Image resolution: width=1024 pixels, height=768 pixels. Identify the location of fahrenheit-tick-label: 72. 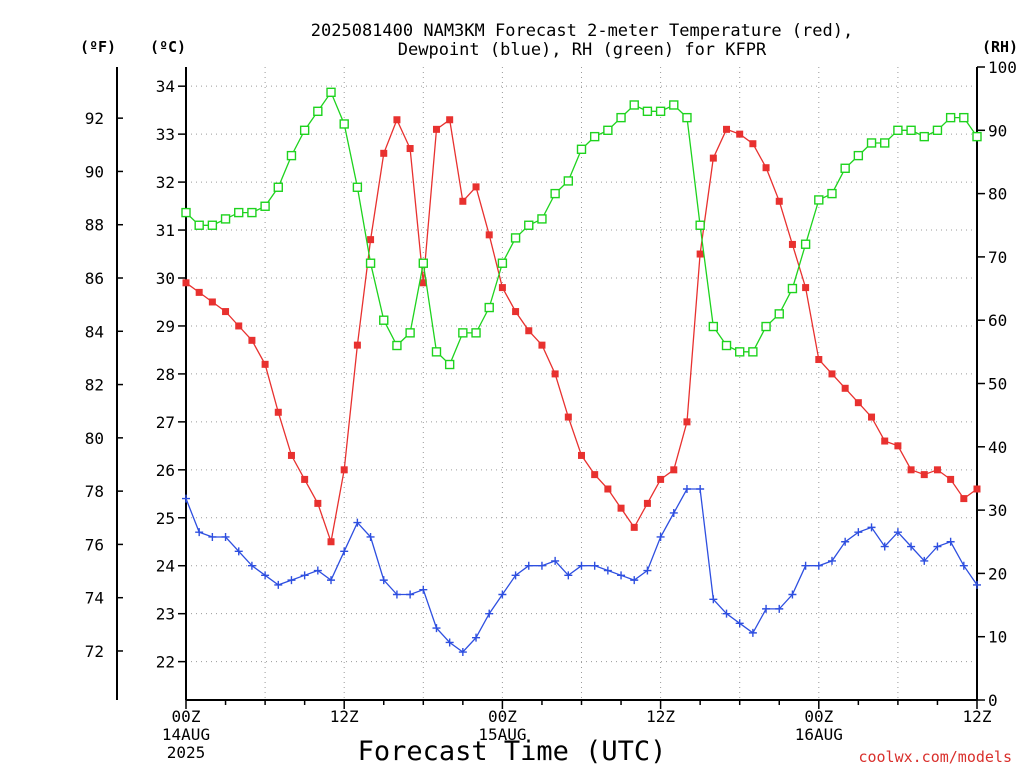
(94, 651).